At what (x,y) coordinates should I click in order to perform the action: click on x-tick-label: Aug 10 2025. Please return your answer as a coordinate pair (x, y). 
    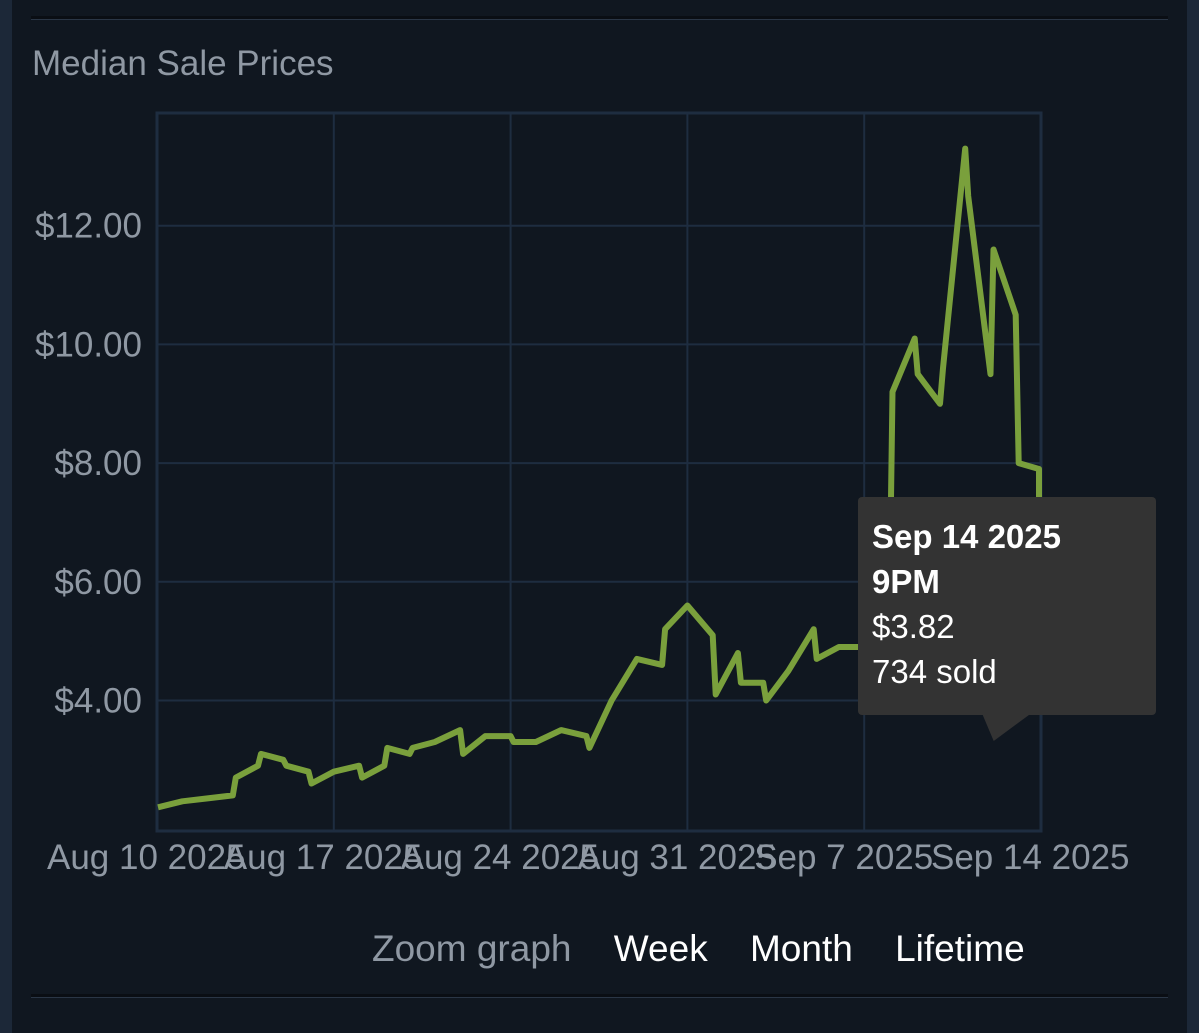
    Looking at the image, I should click on (146, 857).